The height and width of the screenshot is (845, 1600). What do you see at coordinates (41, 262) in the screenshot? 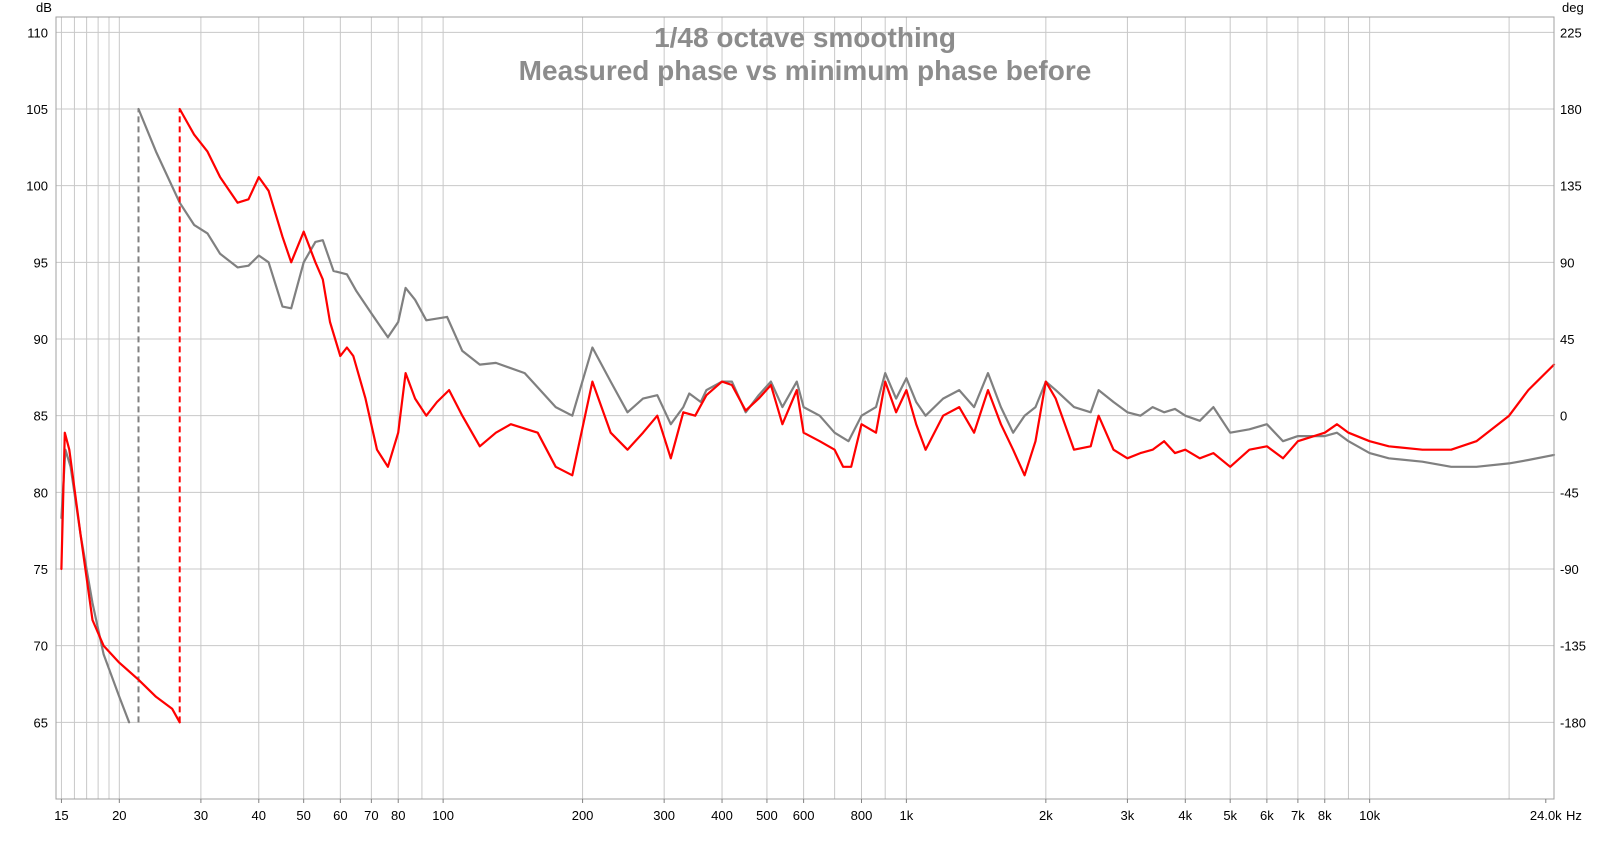
I see `y-left-tick-label: 95` at bounding box center [41, 262].